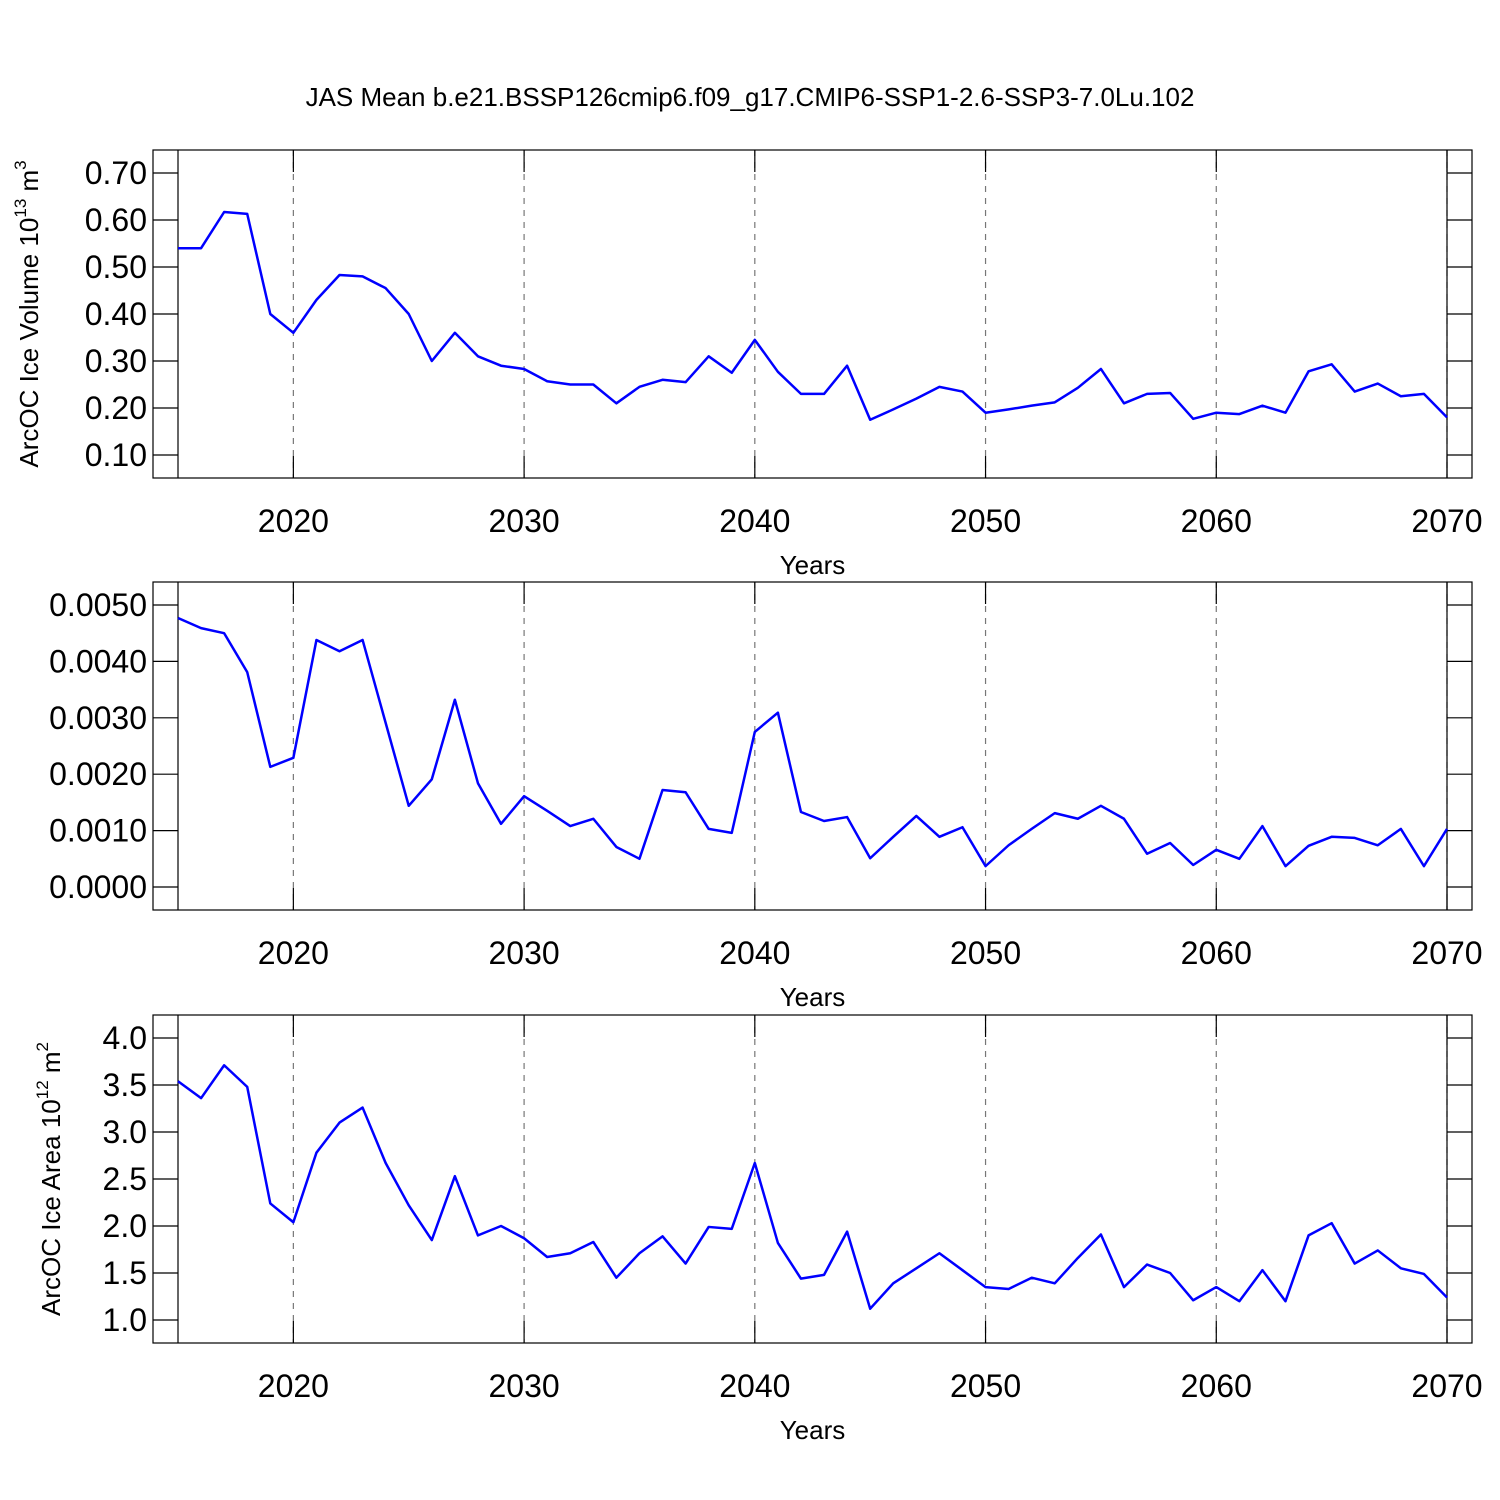  Describe the element at coordinates (116, 267) in the screenshot. I see `y-tick-label: 0.50` at that location.